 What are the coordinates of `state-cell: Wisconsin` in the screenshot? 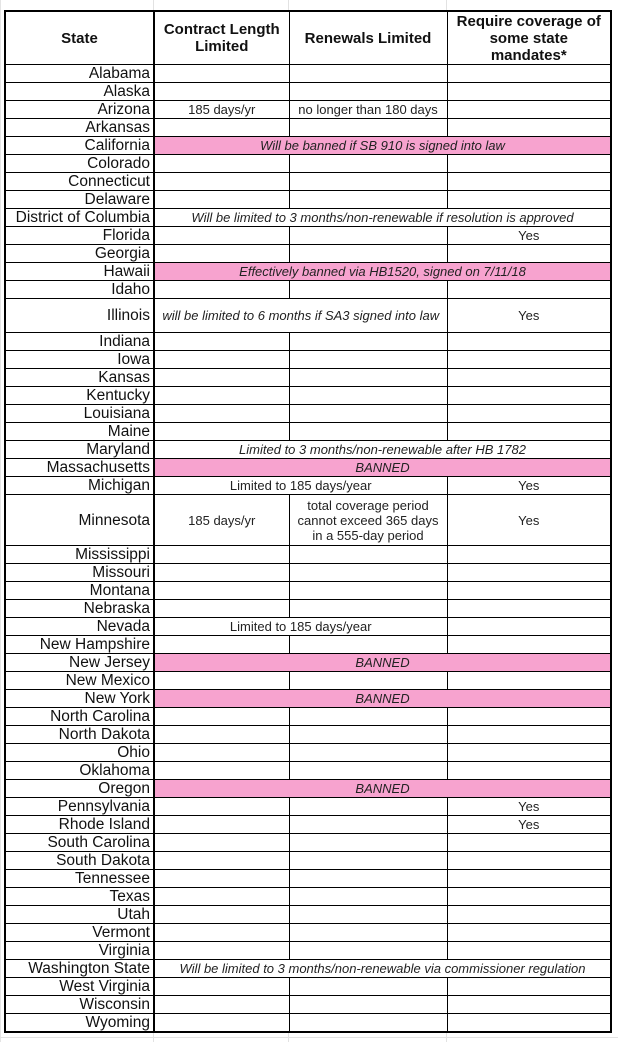 It's located at (79, 1004).